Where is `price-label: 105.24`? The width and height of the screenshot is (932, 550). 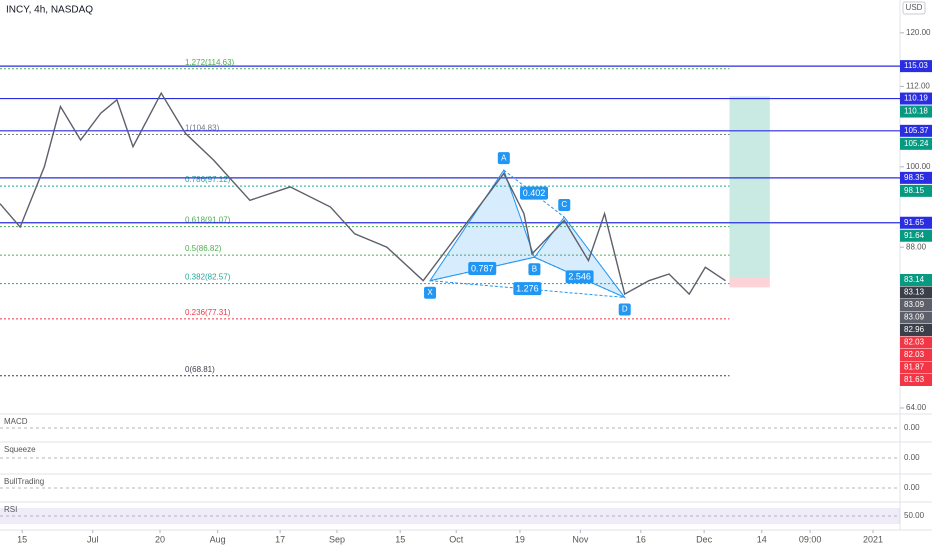 price-label: 105.24 is located at coordinates (916, 143).